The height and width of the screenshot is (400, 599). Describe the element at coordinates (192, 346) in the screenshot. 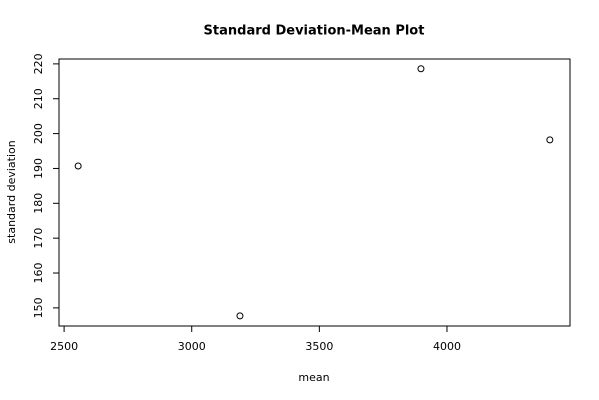

I see `x-tick-label: 3000` at that location.